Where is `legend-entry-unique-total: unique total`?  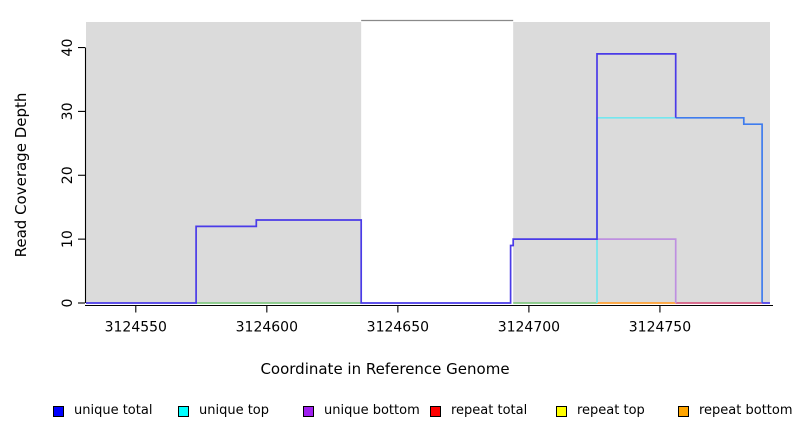 legend-entry-unique-total: unique total is located at coordinates (102, 411).